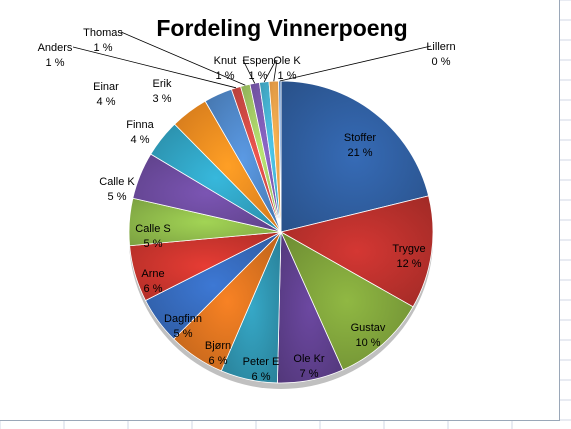 The width and height of the screenshot is (571, 429). Describe the element at coordinates (408, 256) in the screenshot. I see `data-label-trygve: Trygve 12 %` at that location.